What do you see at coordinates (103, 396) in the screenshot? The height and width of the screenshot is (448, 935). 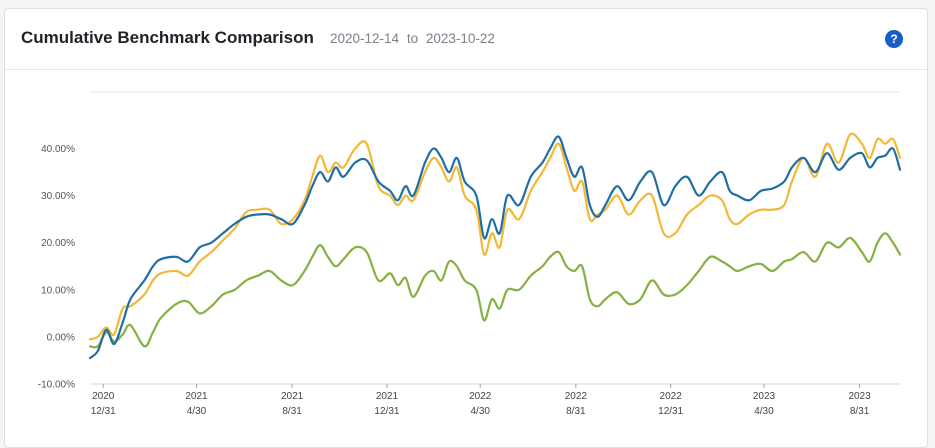 I see `x-tick-year: 2020` at bounding box center [103, 396].